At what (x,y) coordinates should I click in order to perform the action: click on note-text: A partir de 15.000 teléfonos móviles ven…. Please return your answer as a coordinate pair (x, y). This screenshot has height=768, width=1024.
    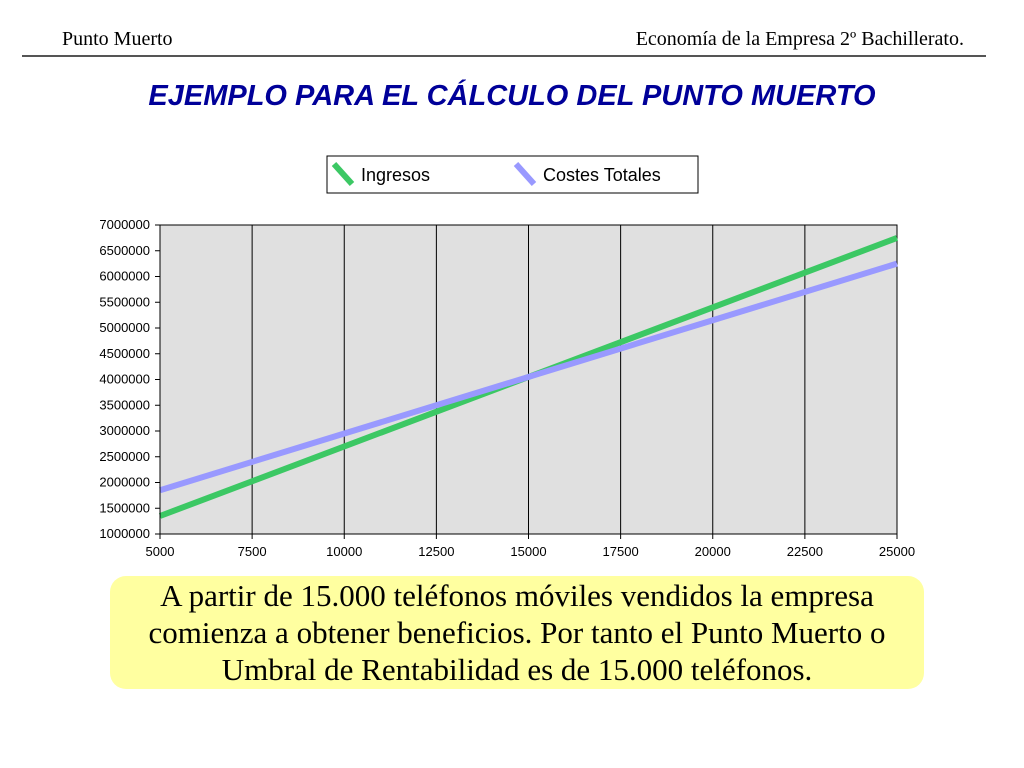
    Looking at the image, I should click on (517, 632).